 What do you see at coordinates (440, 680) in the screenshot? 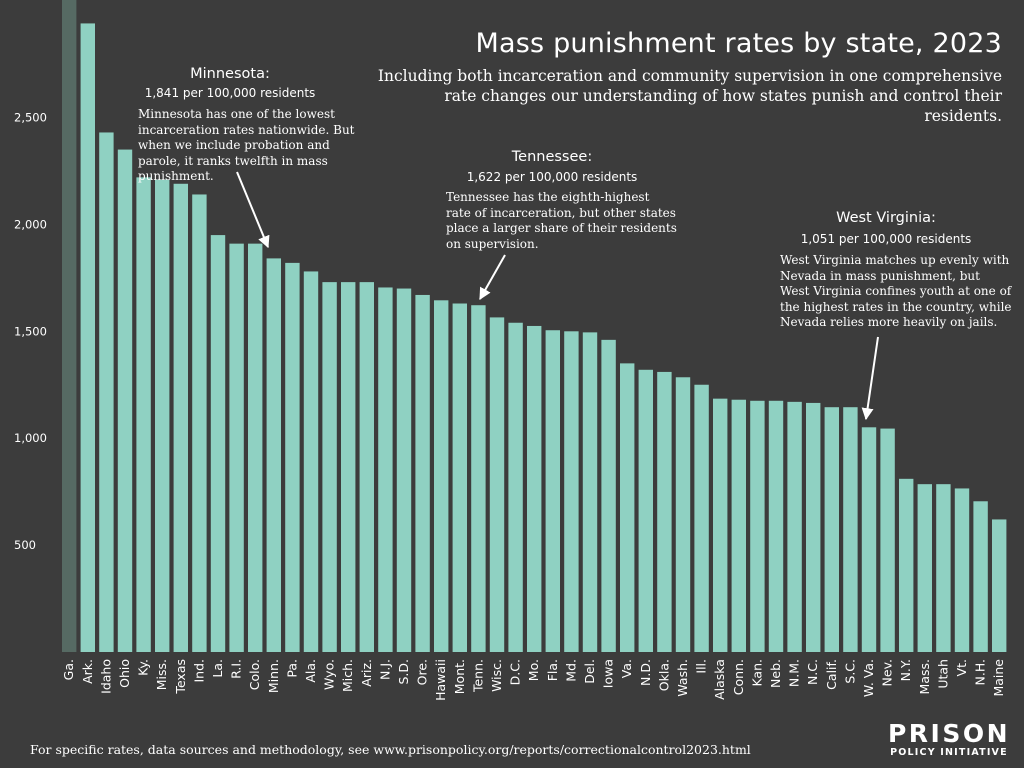
I see `x-tick-label: Hawaii` at bounding box center [440, 680].